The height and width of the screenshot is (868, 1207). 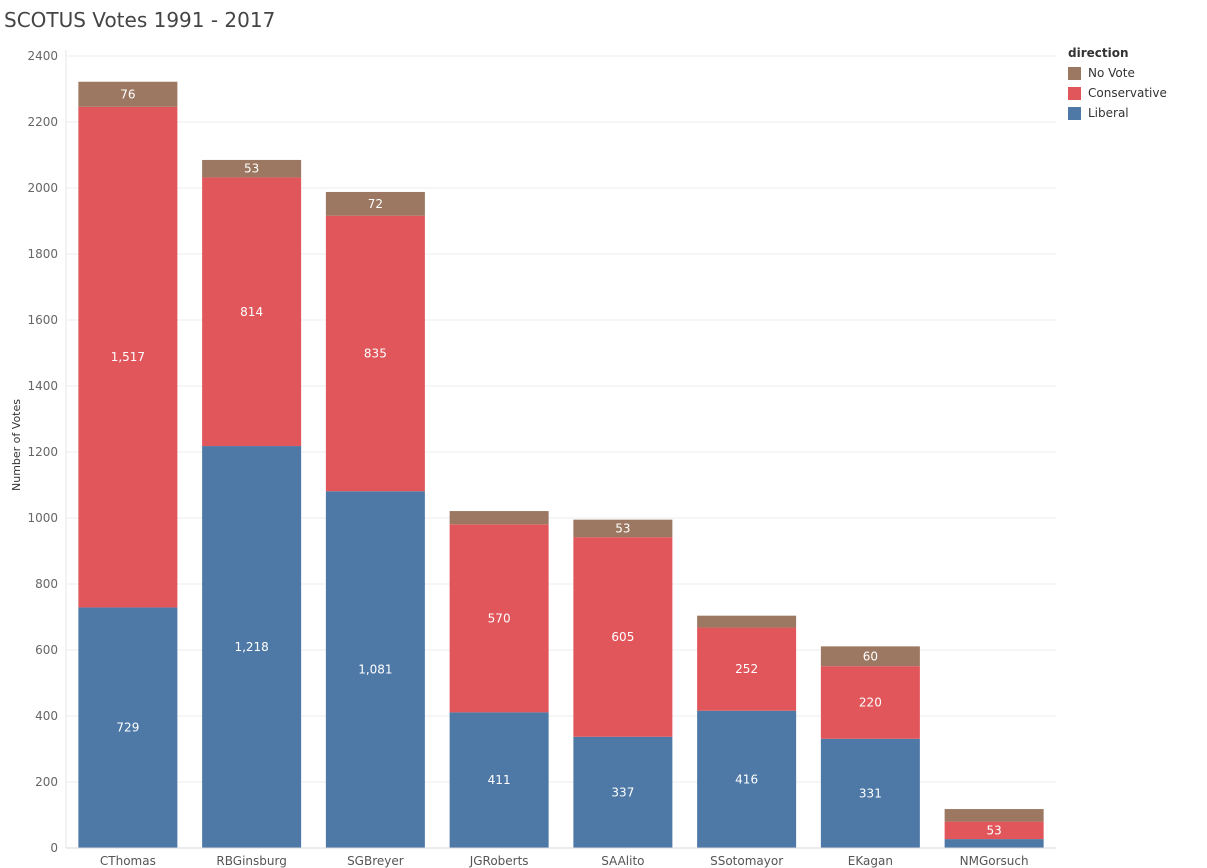 What do you see at coordinates (42, 386) in the screenshot?
I see `y-tick-label: 1400` at bounding box center [42, 386].